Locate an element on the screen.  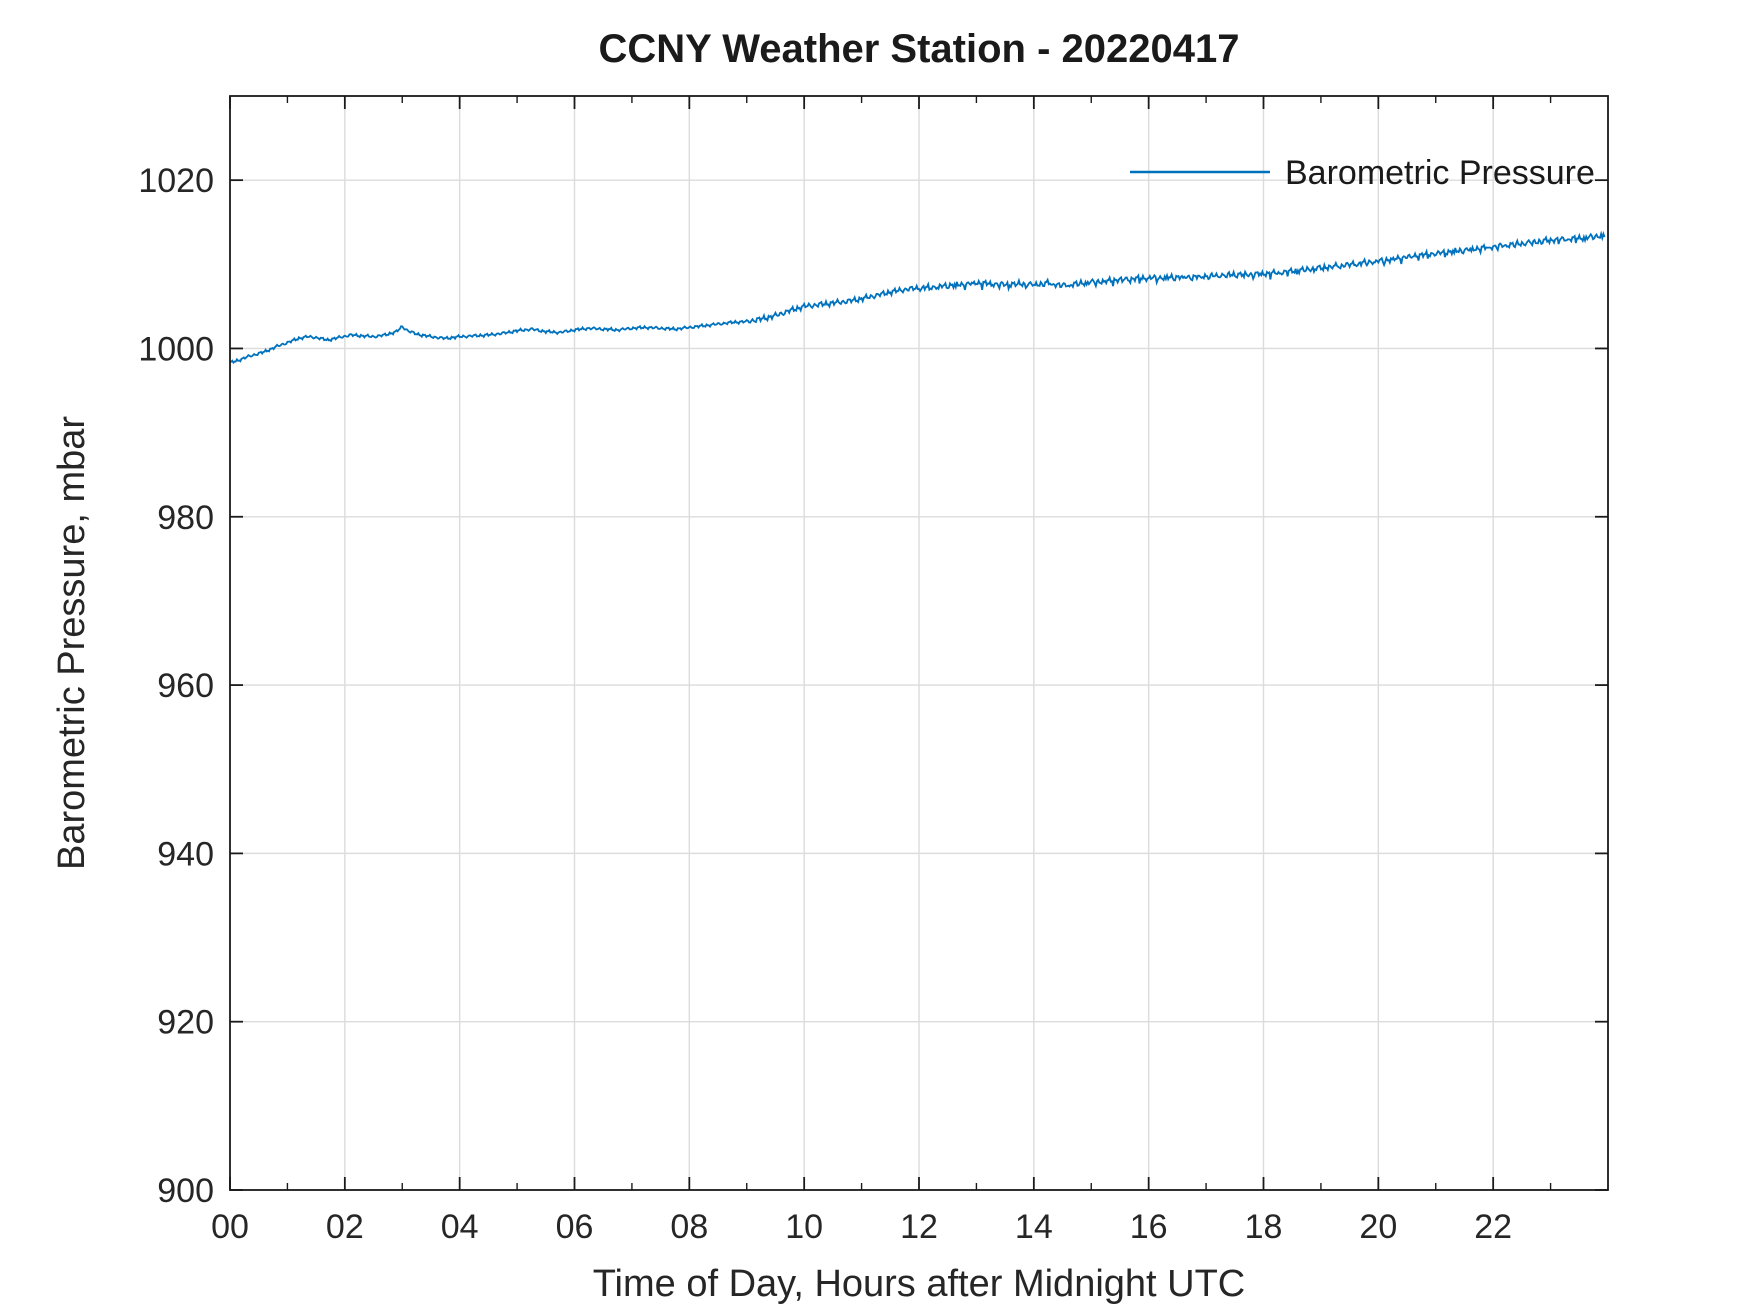
y-tick-label: 940 is located at coordinates (185, 854).